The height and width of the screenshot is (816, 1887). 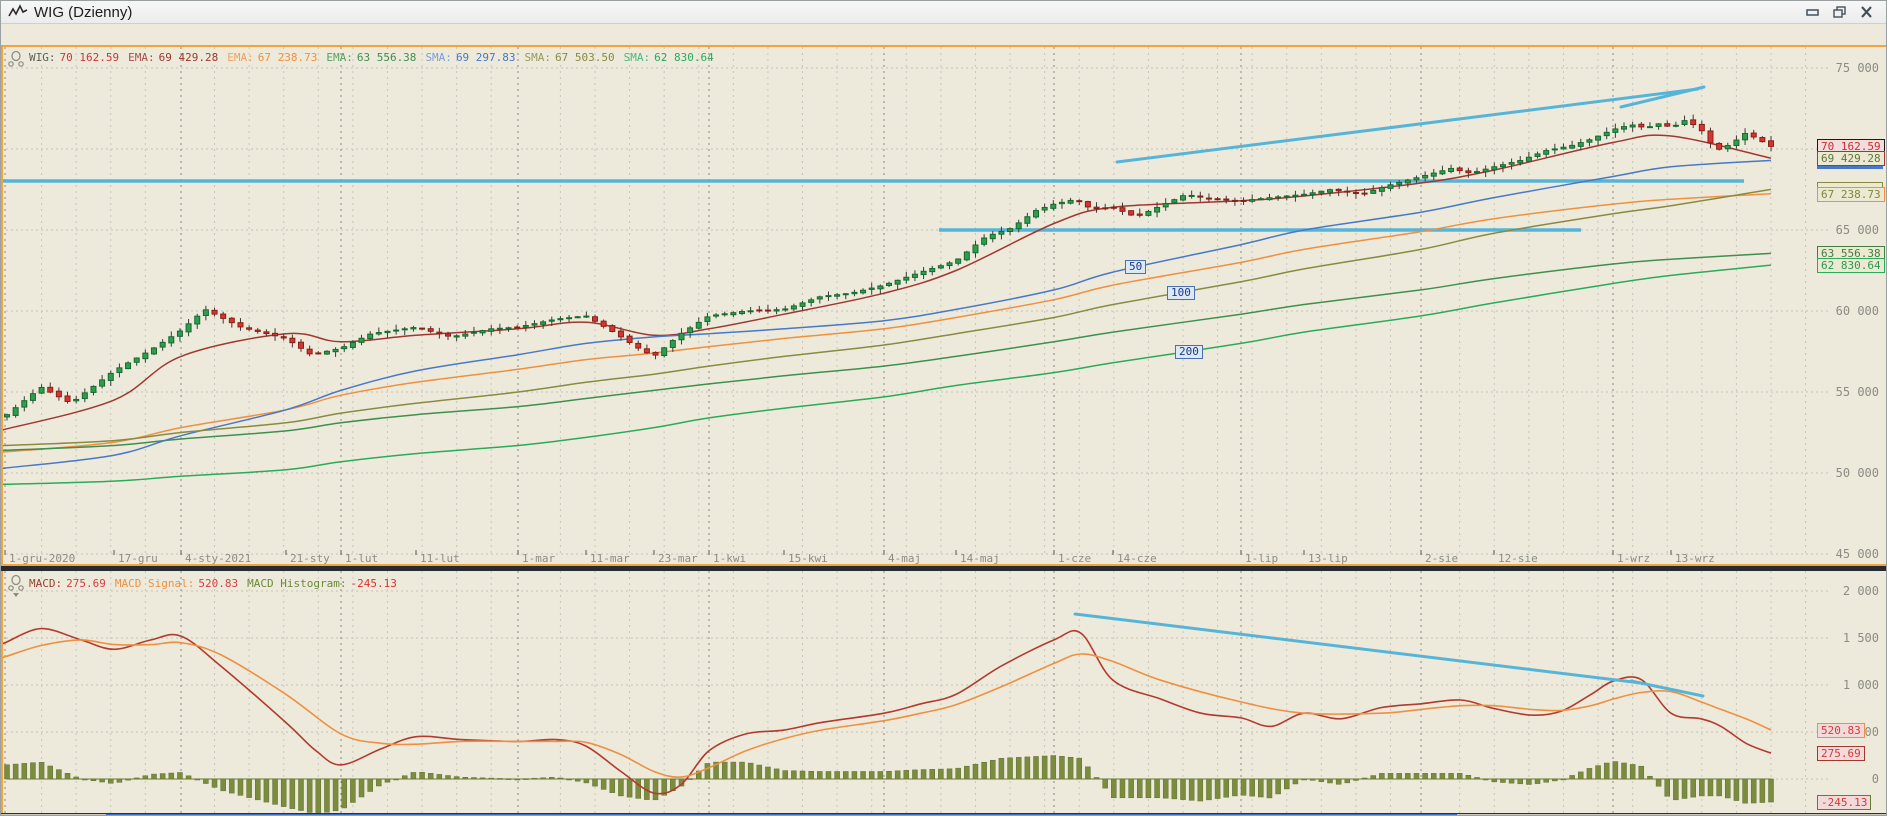 What do you see at coordinates (1851, 194) in the screenshot?
I see `axis-price-label: 67 238.73` at bounding box center [1851, 194].